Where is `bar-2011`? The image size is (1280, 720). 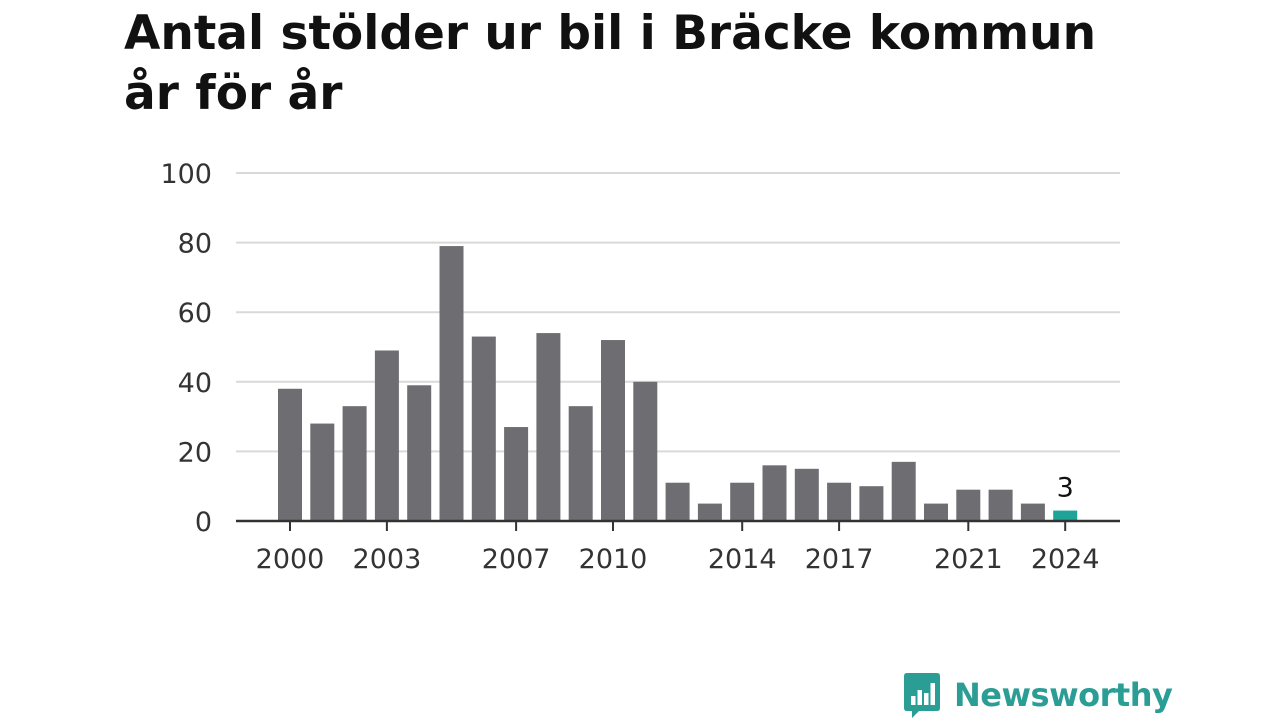
bar-2011 is located at coordinates (645, 451).